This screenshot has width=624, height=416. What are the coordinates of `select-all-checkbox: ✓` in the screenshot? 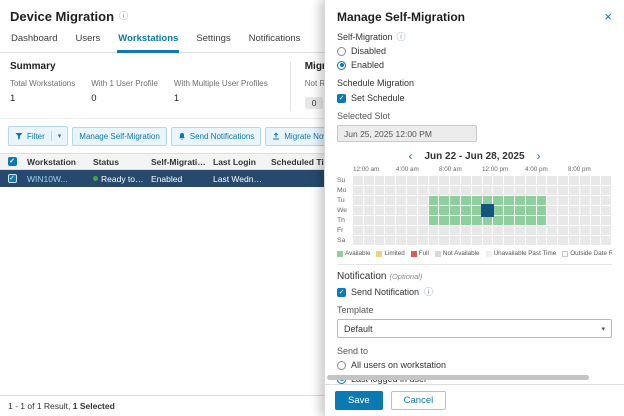 It's located at (12, 161).